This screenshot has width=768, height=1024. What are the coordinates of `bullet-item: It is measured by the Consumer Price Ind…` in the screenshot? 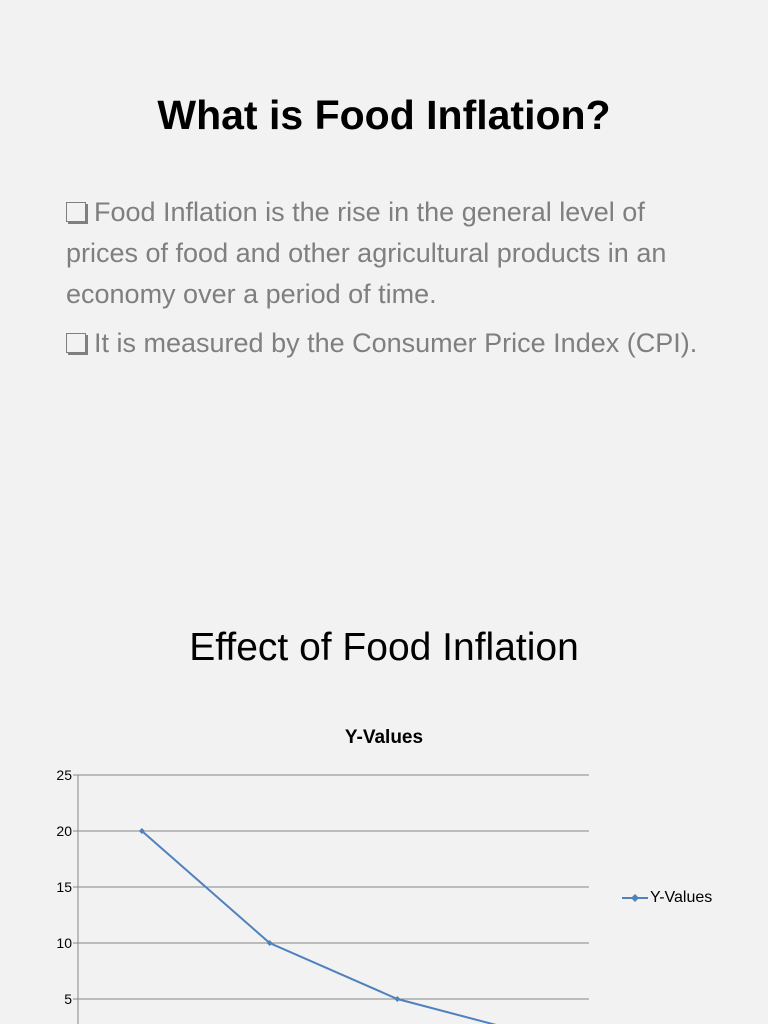 It's located at (391, 343).